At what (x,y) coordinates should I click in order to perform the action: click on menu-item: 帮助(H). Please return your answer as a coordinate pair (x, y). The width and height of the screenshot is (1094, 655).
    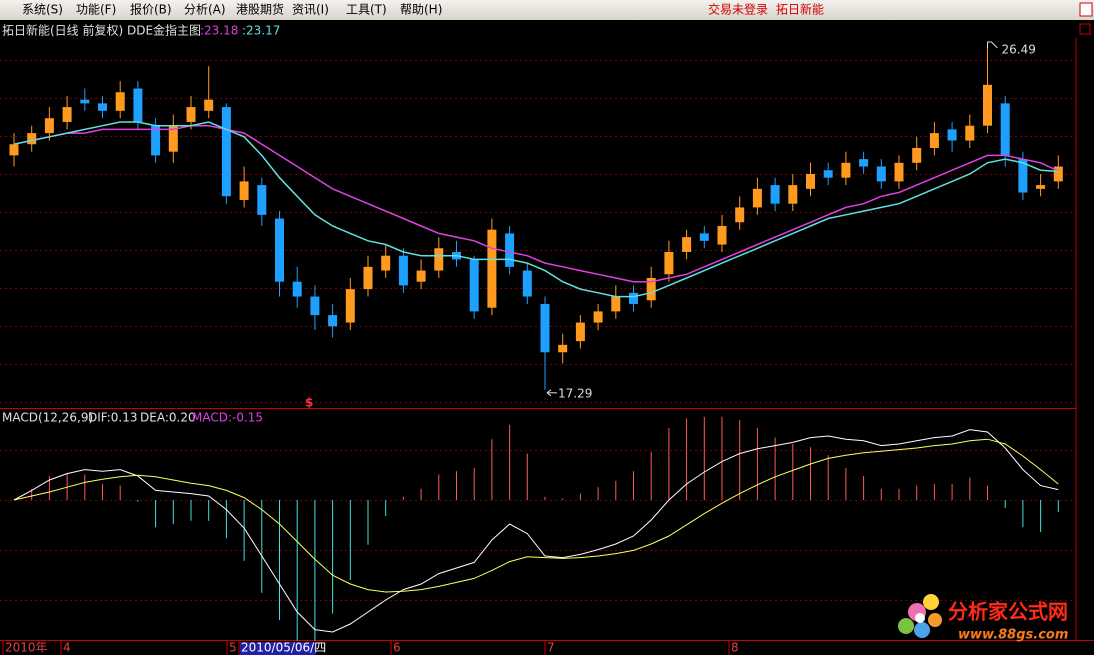
    Looking at the image, I should click on (421, 10).